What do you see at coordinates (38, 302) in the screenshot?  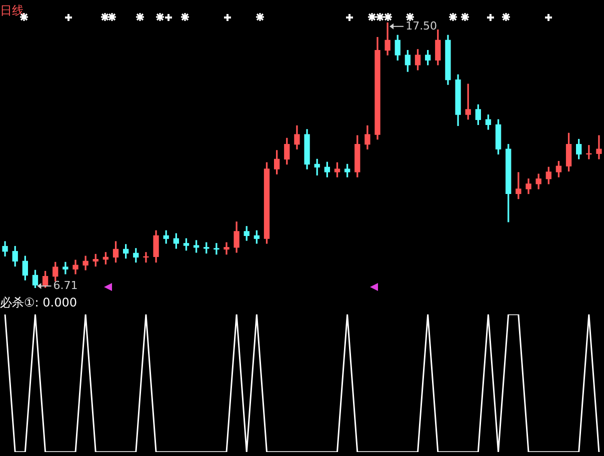 I see `chart-title: 必杀①: 0.000` at bounding box center [38, 302].